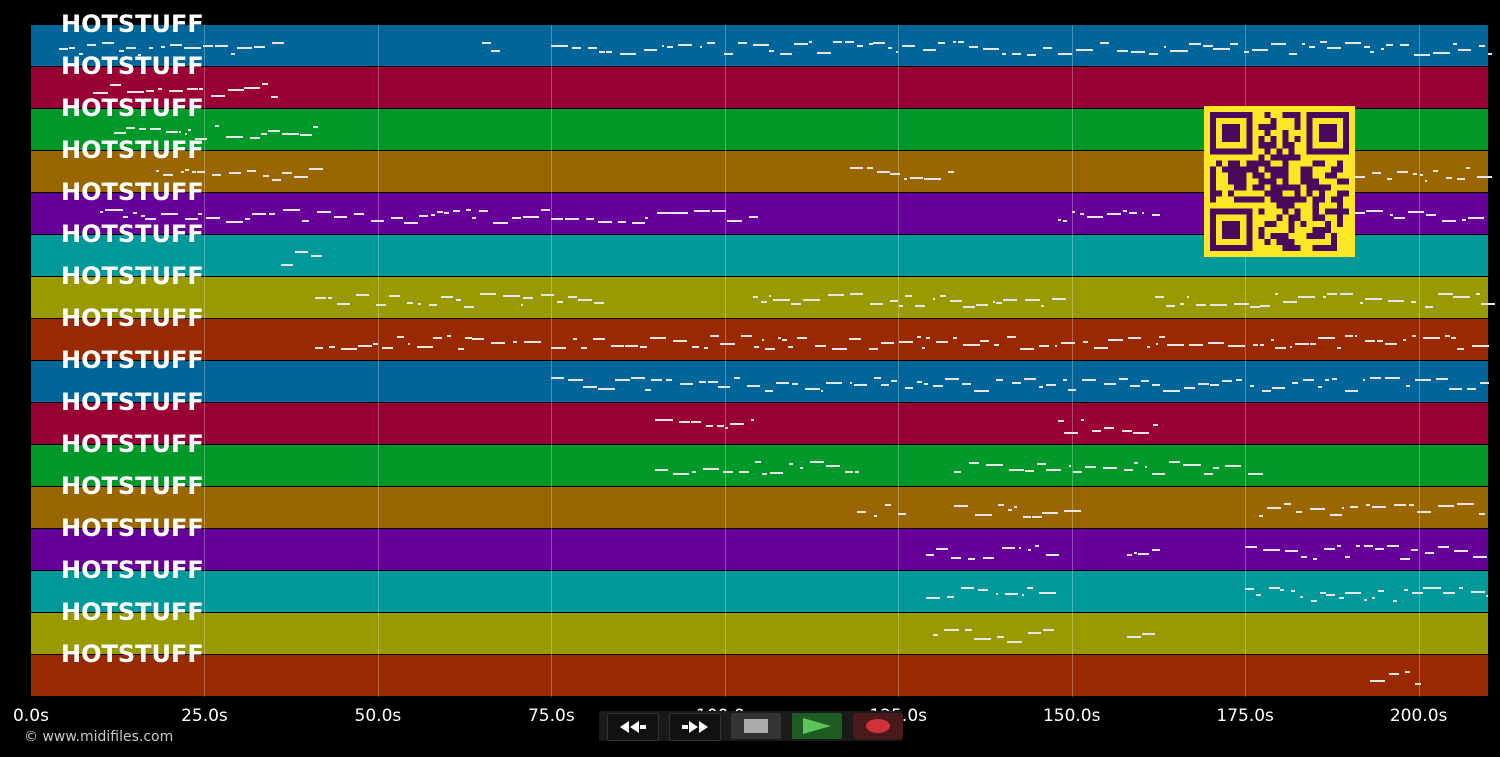  Describe the element at coordinates (756, 726) in the screenshot. I see `stop-button` at that location.